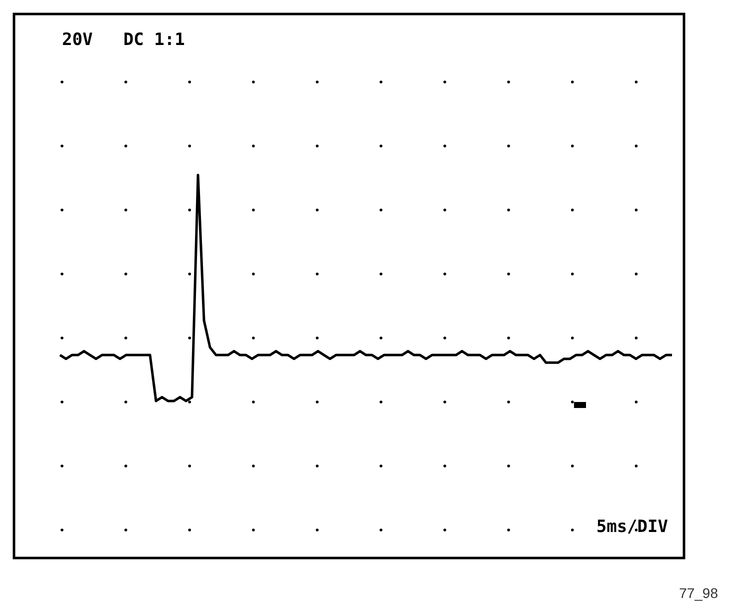  I want to click on annotation: 5ms/DIV, so click(632, 527).